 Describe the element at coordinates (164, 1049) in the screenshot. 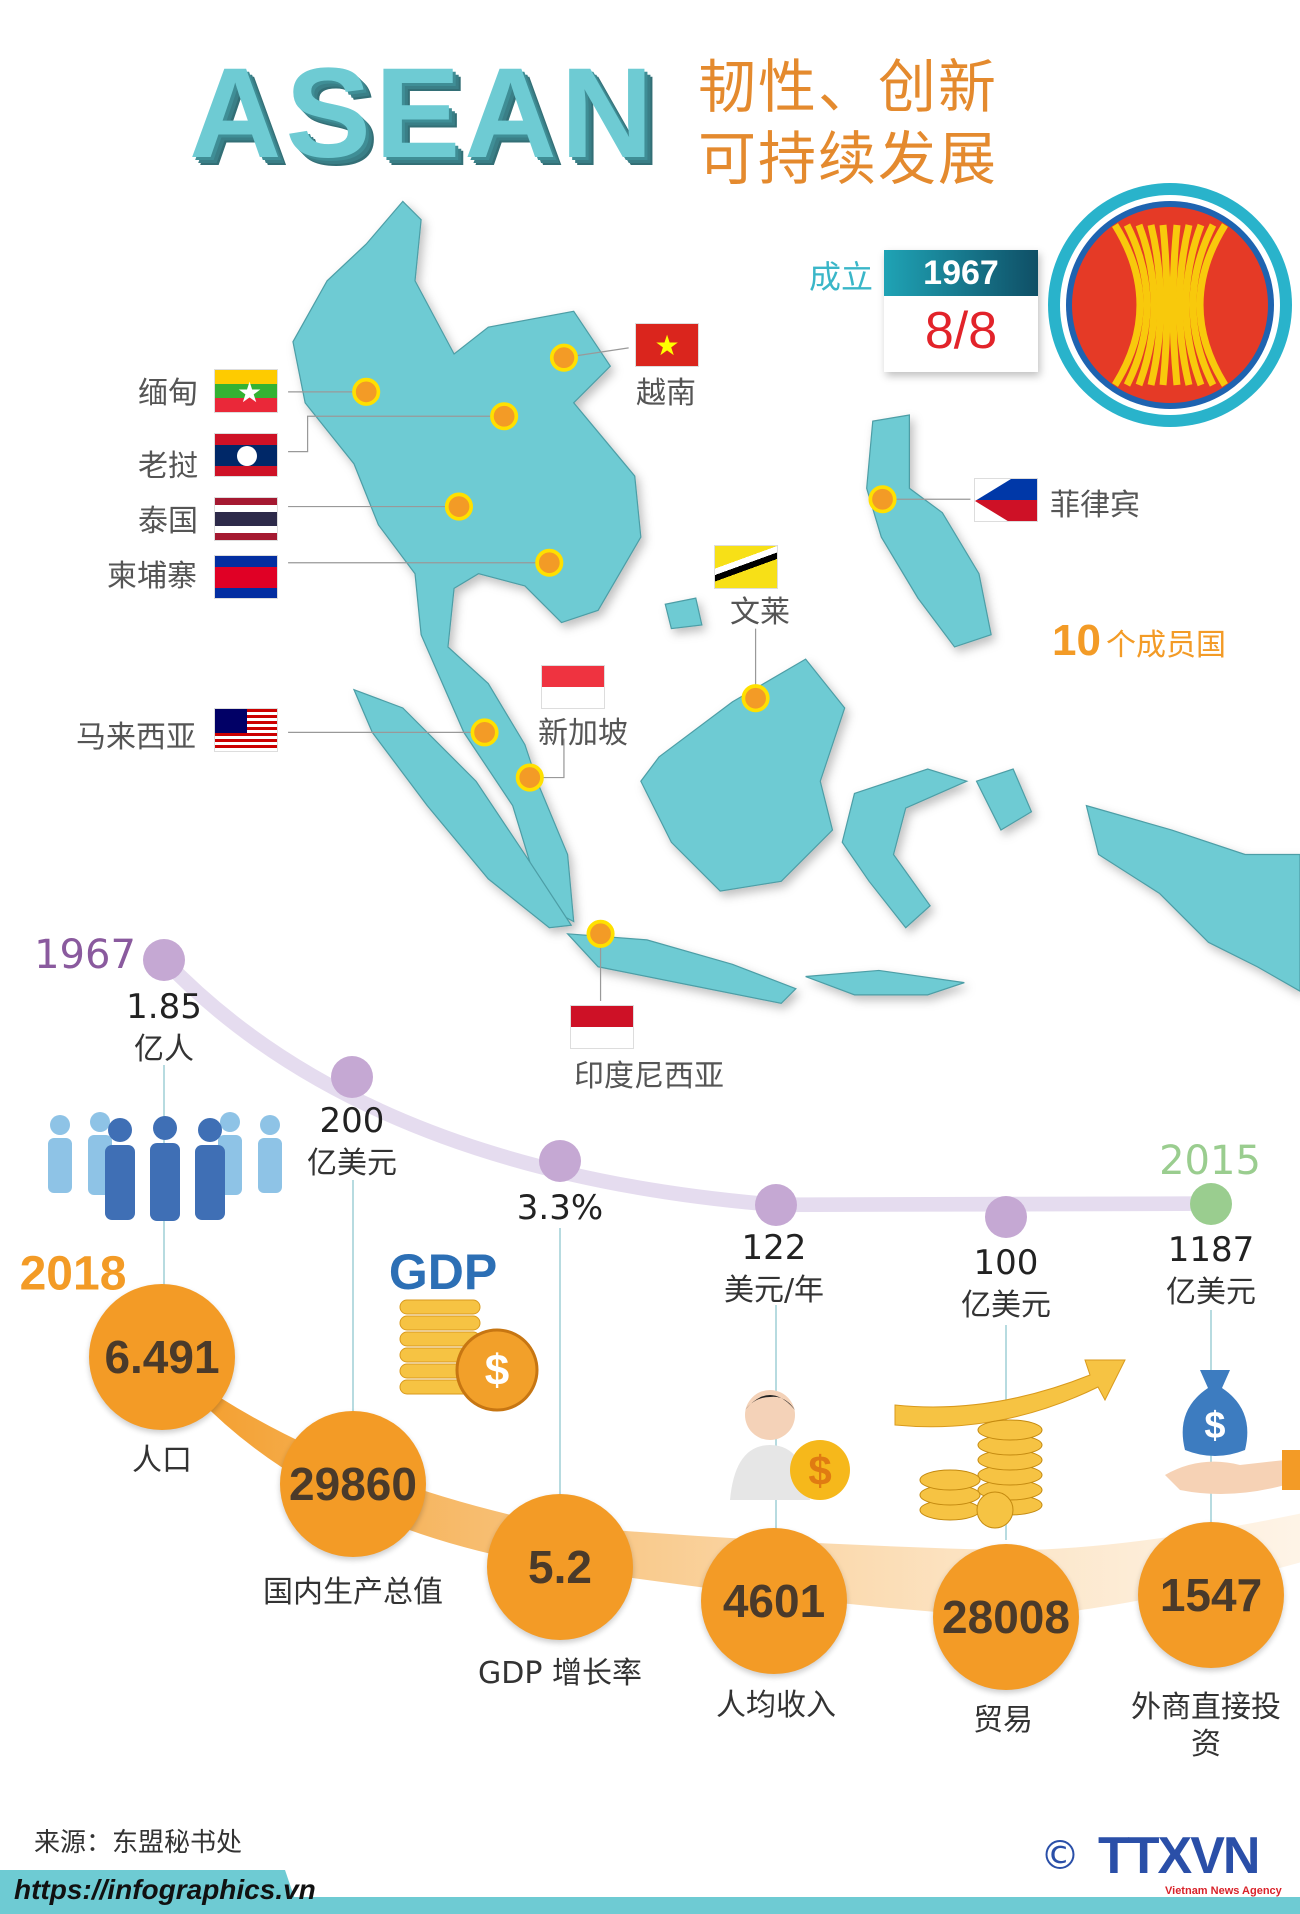

I see `stat-1967-unit: 亿人` at that location.